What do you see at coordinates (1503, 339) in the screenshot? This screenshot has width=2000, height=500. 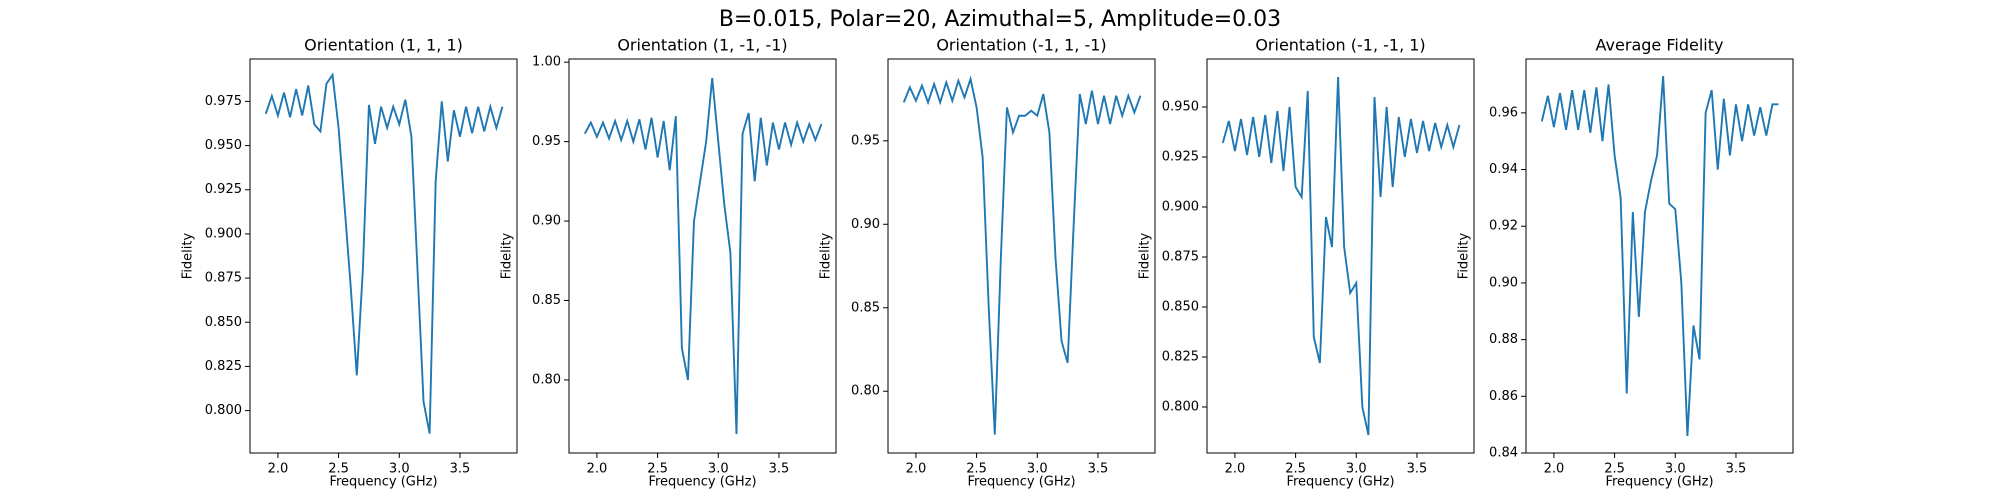 I see `y-tick-label: 0.88` at bounding box center [1503, 339].